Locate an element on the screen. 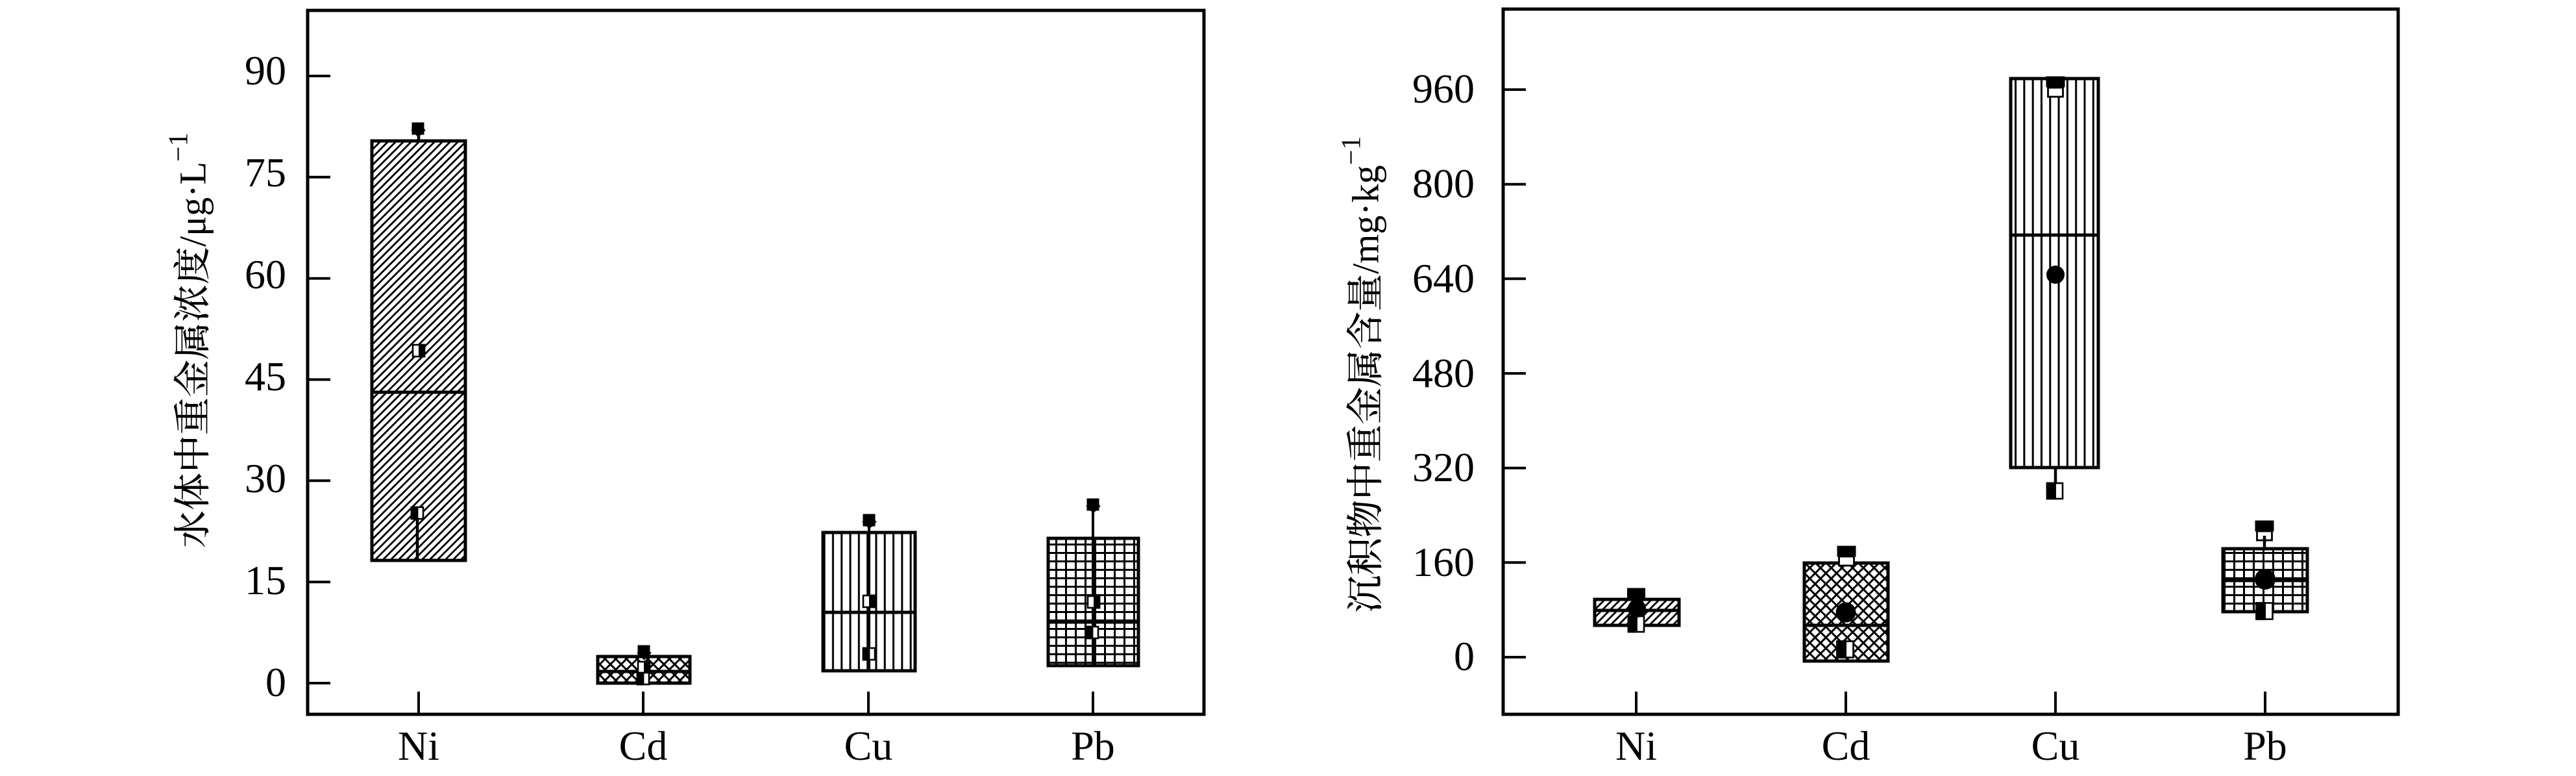 The height and width of the screenshot is (776, 2576). svg-text: 960 is located at coordinates (1443, 89).